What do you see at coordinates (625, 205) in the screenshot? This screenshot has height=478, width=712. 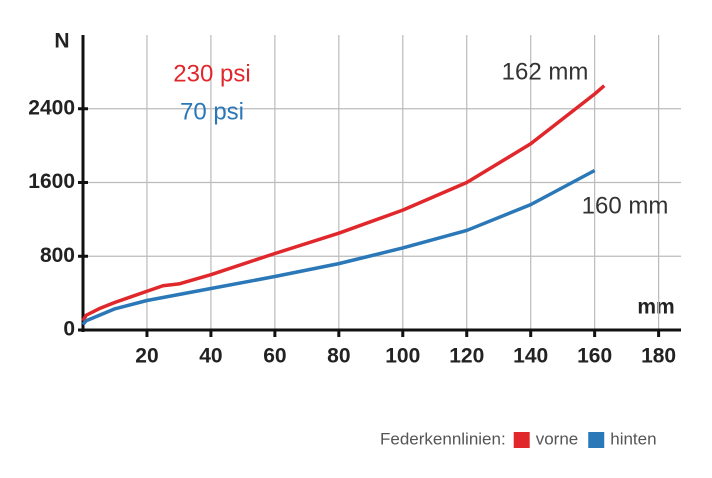 I see `annotation: 160 mm` at bounding box center [625, 205].